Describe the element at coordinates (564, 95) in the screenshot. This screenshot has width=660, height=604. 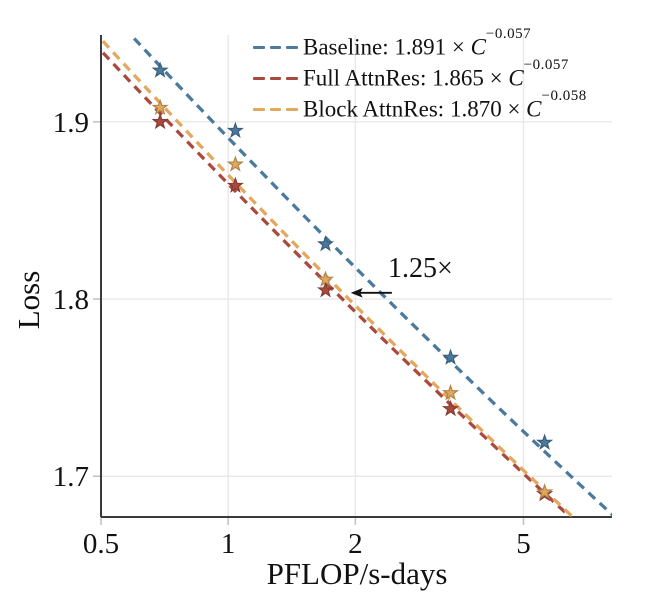
I see `legend-exponent: −0.058` at that location.